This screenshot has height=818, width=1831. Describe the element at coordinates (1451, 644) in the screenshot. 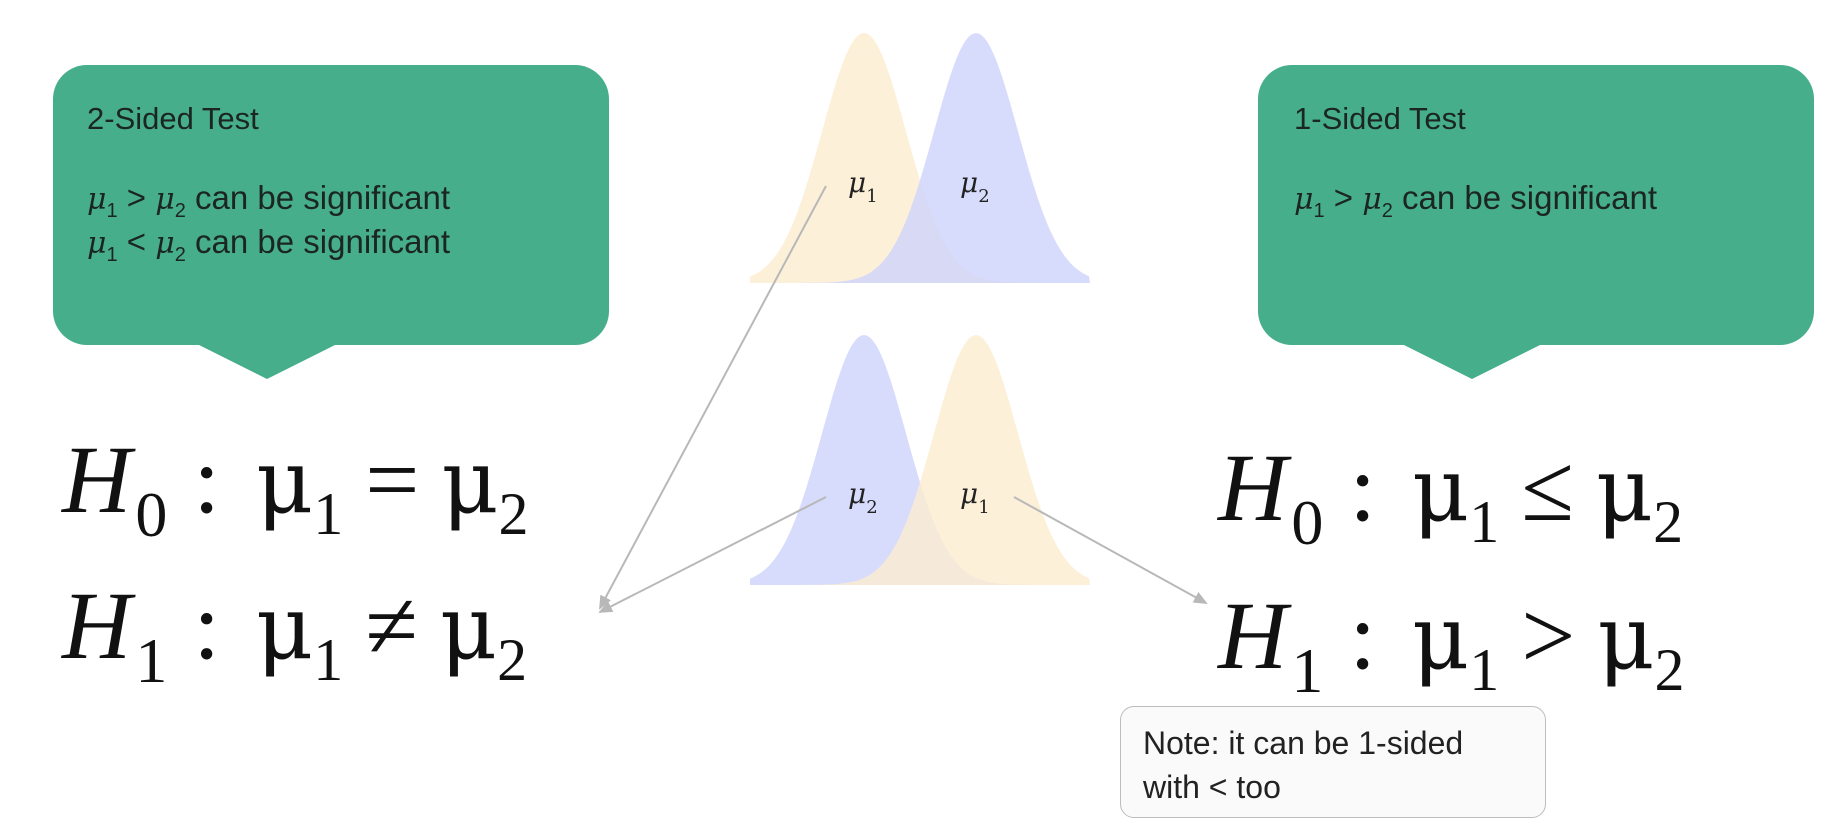

I see `alternative-hypothesis-one-sided: H1: μ1 > μ2` at that location.